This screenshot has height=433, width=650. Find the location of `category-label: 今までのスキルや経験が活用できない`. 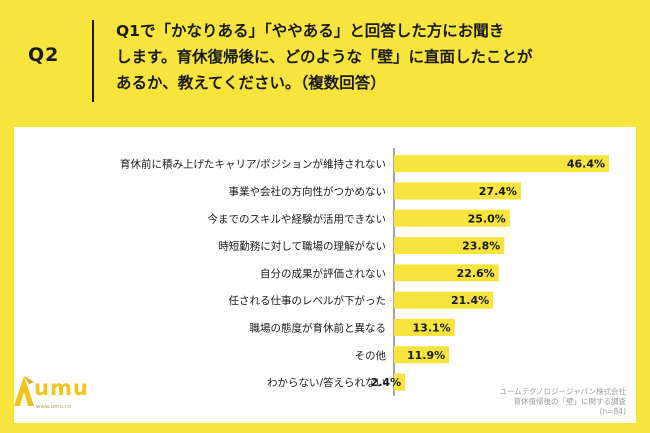

category-label: 今までのスキルや経験が活用できない is located at coordinates (297, 218).